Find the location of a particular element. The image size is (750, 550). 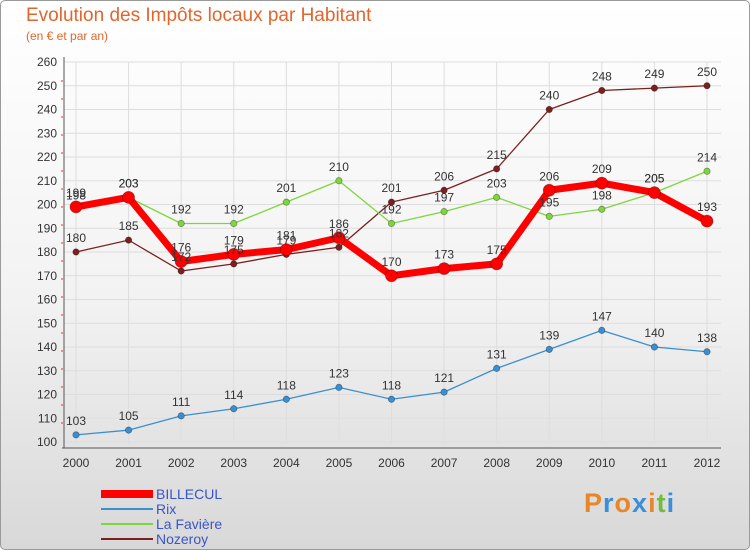

data-label: 203 is located at coordinates (129, 183).